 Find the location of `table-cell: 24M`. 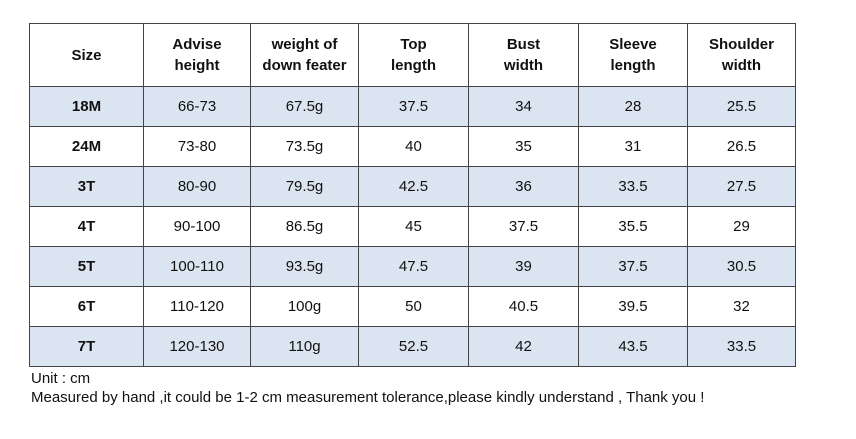

table-cell: 24M is located at coordinates (86, 146).